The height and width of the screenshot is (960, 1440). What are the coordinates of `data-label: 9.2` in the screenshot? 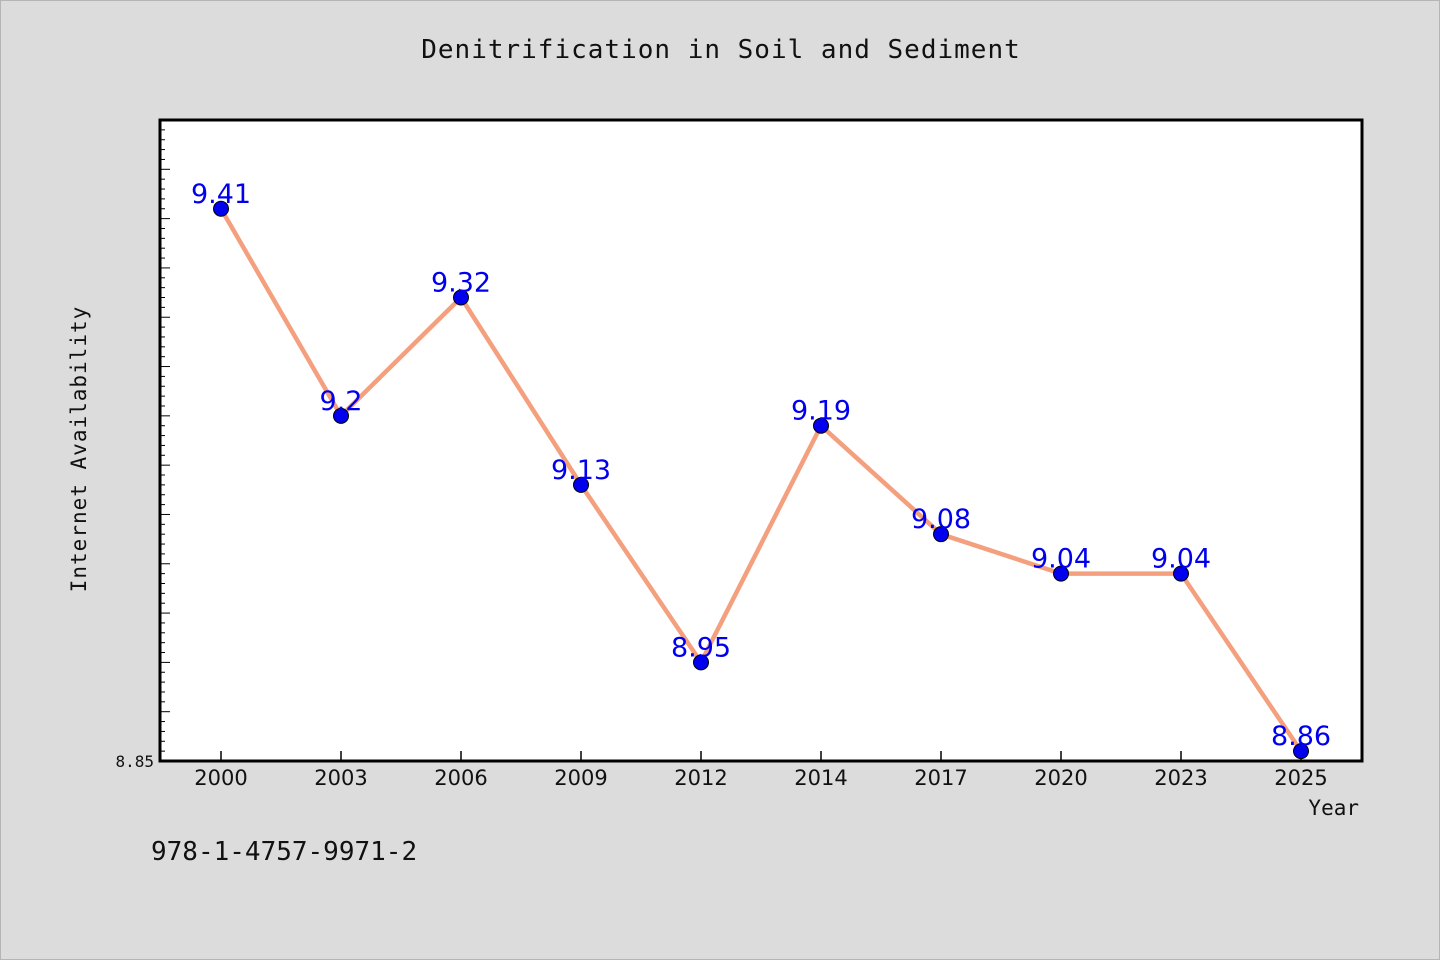 It's located at (341, 401).